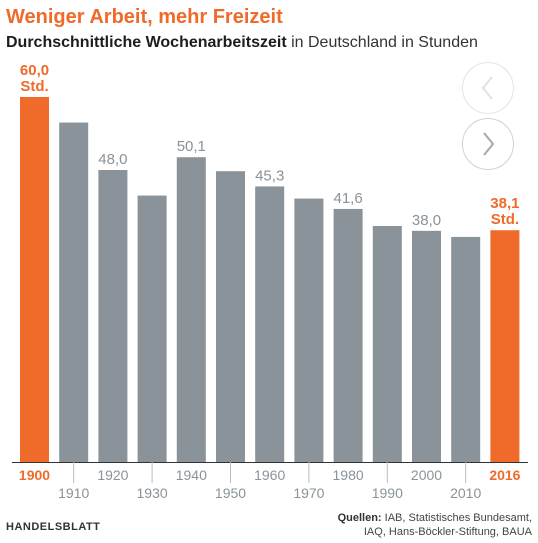  Describe the element at coordinates (152, 493) in the screenshot. I see `x-tick-label-1930: 1930` at that location.